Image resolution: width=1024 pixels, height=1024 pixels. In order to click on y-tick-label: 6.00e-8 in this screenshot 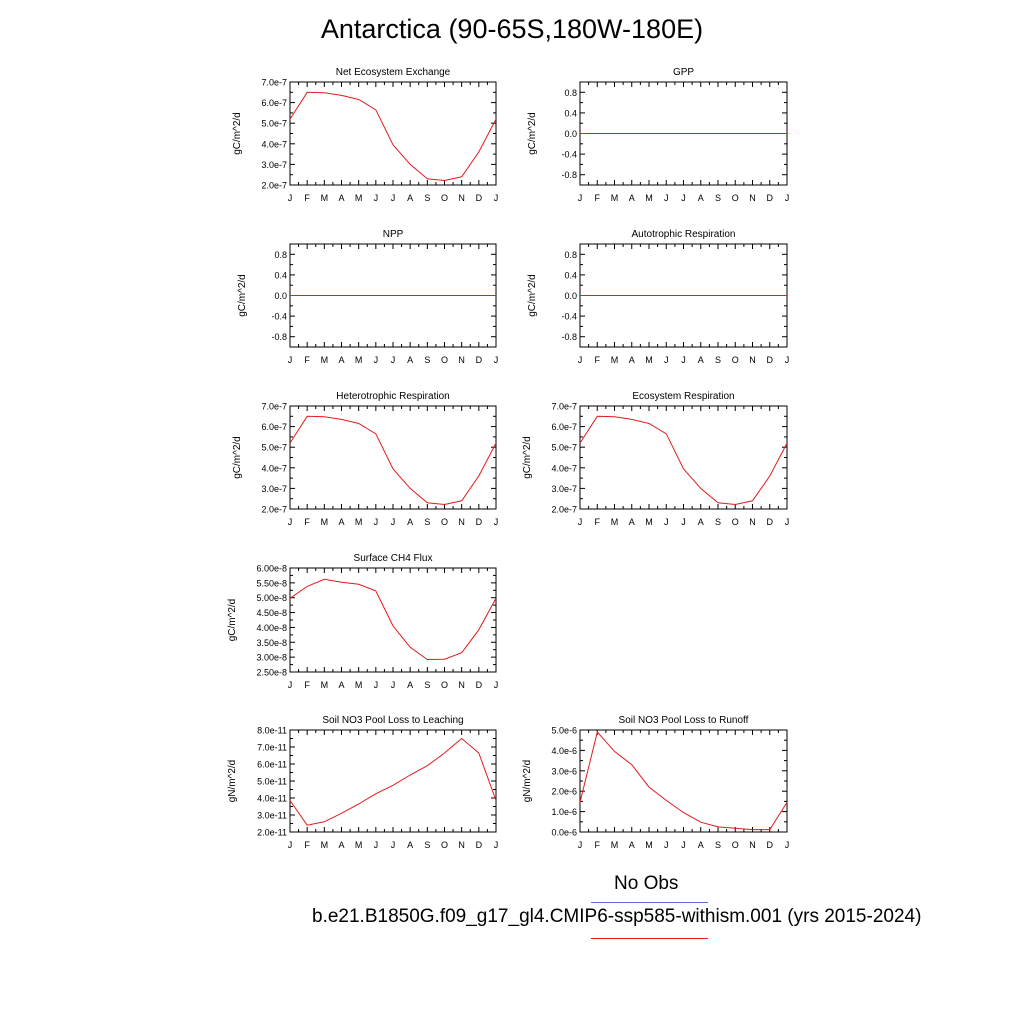, I will do `click(271, 569)`.